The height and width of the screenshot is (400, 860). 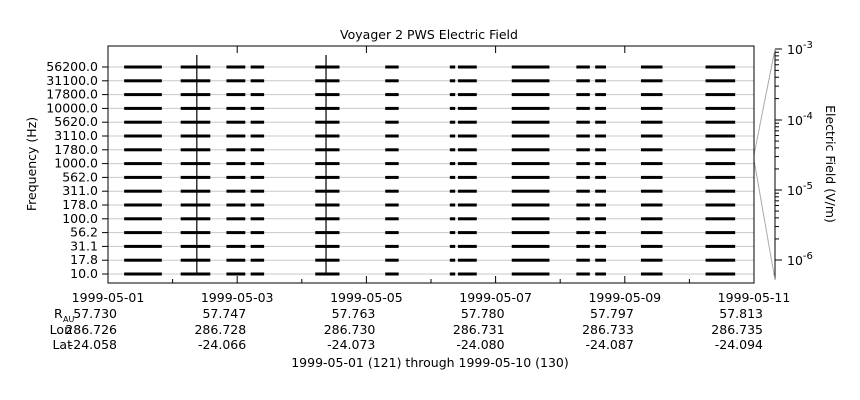 I want to click on ephemeris-lon-value: 286.731, so click(x=479, y=329).